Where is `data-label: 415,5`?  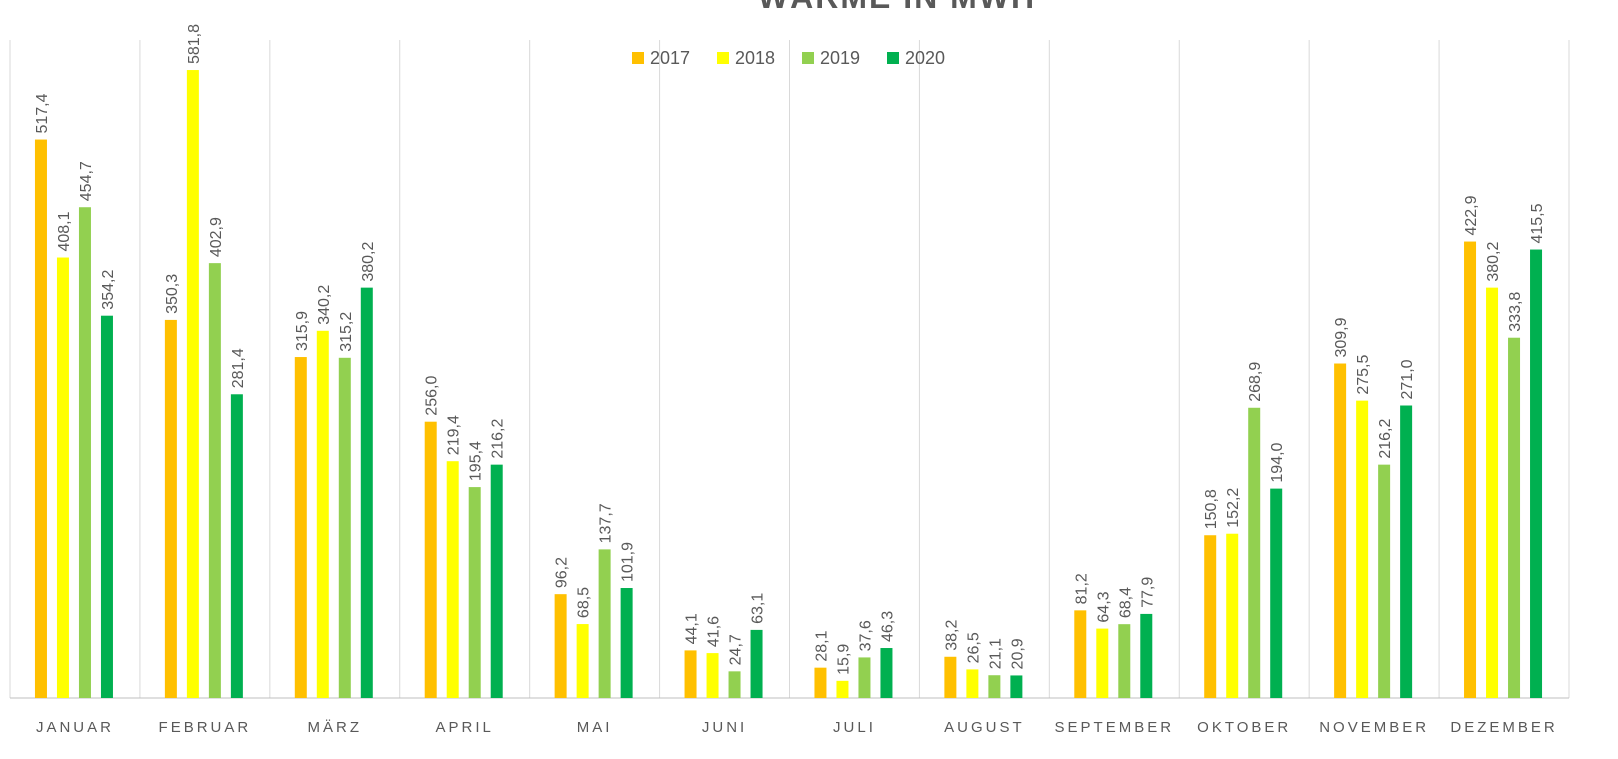 data-label: 415,5 is located at coordinates (1537, 223).